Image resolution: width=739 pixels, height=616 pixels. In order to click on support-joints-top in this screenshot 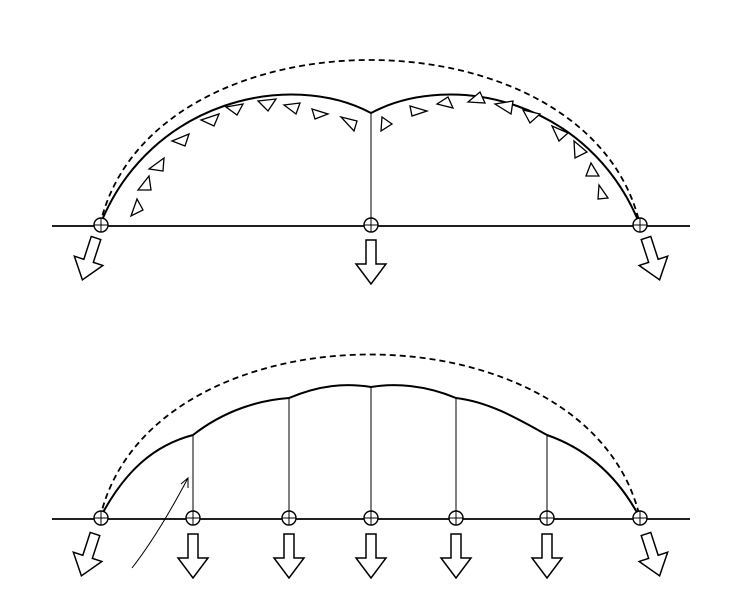, I will do `click(370, 225)`.